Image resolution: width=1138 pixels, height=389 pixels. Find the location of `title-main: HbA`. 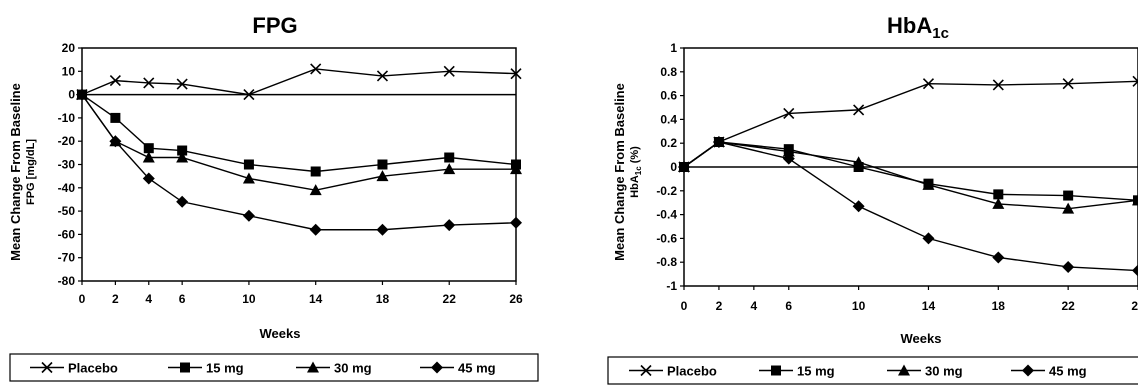

title-main: HbA is located at coordinates (909, 25).